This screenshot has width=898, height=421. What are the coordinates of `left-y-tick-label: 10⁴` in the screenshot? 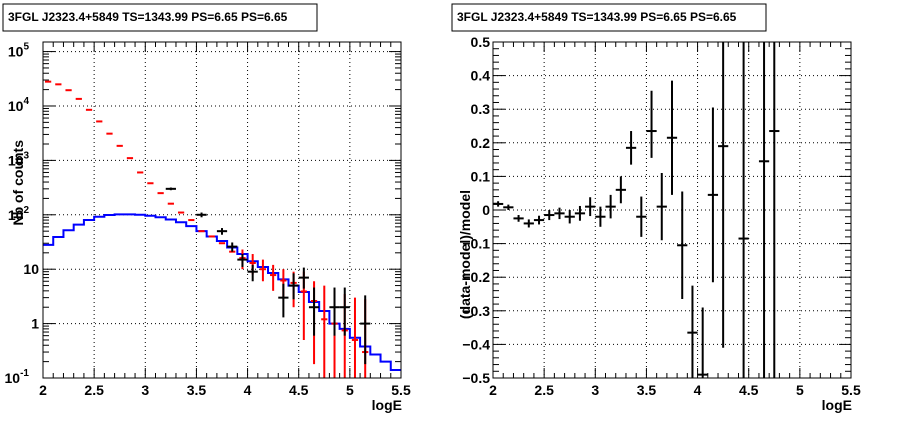 It's located at (19, 105).